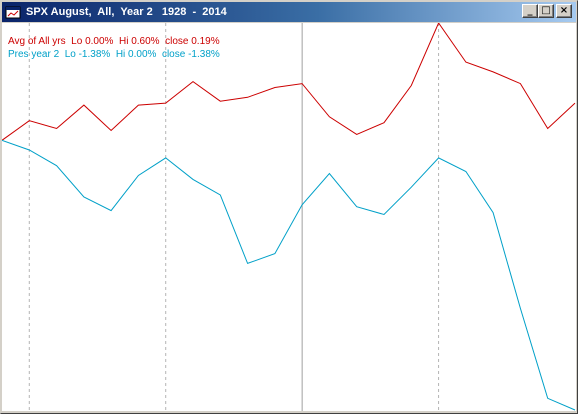 The height and width of the screenshot is (414, 578). What do you see at coordinates (13, 12) in the screenshot?
I see `chart-app-icon` at bounding box center [13, 12].